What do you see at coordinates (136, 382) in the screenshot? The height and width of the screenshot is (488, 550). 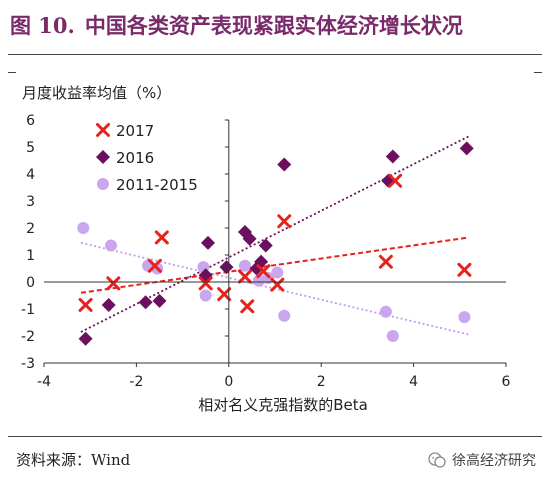 I see `x-tick-label: -2` at bounding box center [136, 382].